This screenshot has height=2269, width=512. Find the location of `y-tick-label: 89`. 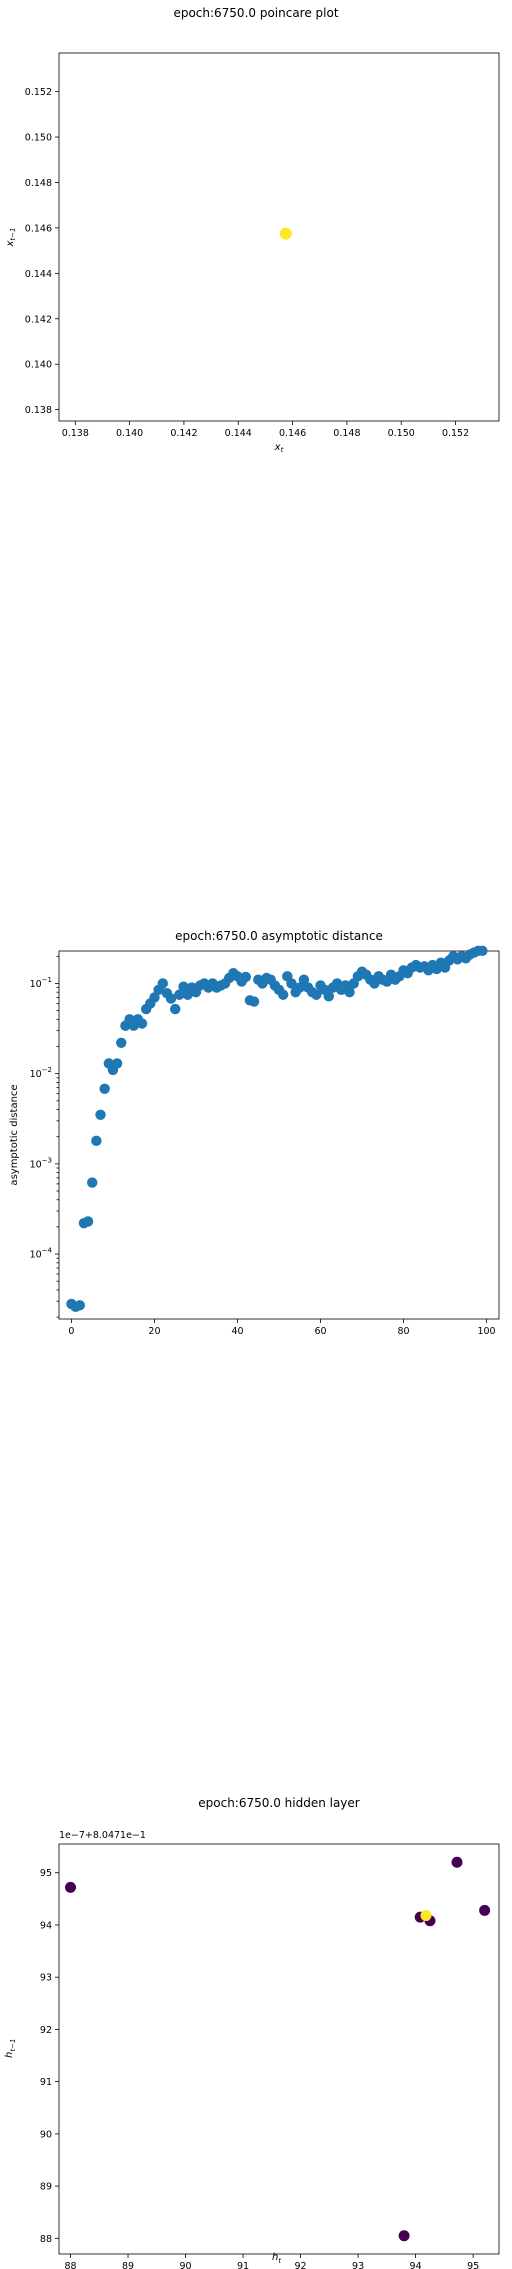

y-tick-label: 89 is located at coordinates (46, 2187).